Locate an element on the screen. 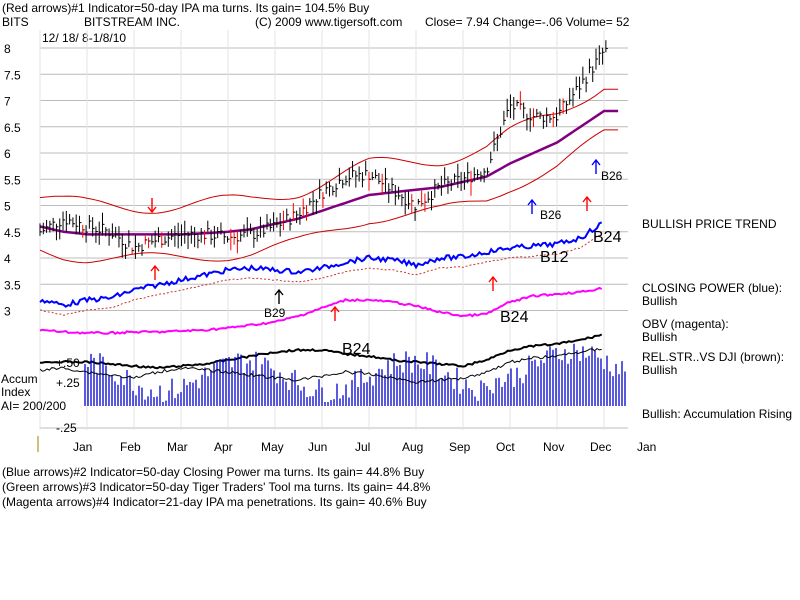  date-range: 12/ 18/ 8-1/8/10 is located at coordinates (84, 38).